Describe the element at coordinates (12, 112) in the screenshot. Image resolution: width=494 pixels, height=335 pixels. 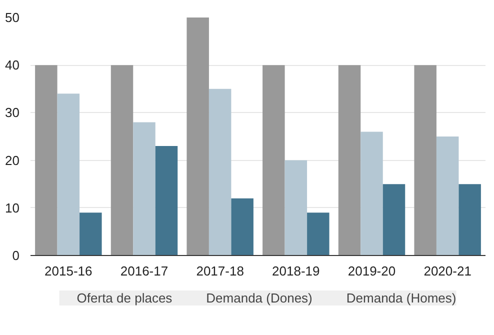
I see `y-tick-label: 30` at that location.